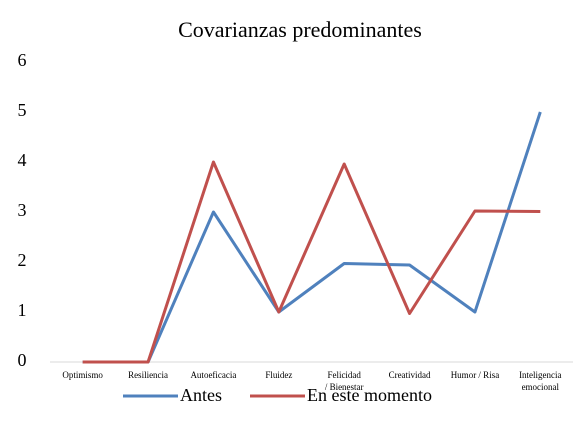  Describe the element at coordinates (22, 160) in the screenshot. I see `y-tick-label: 4` at that location.